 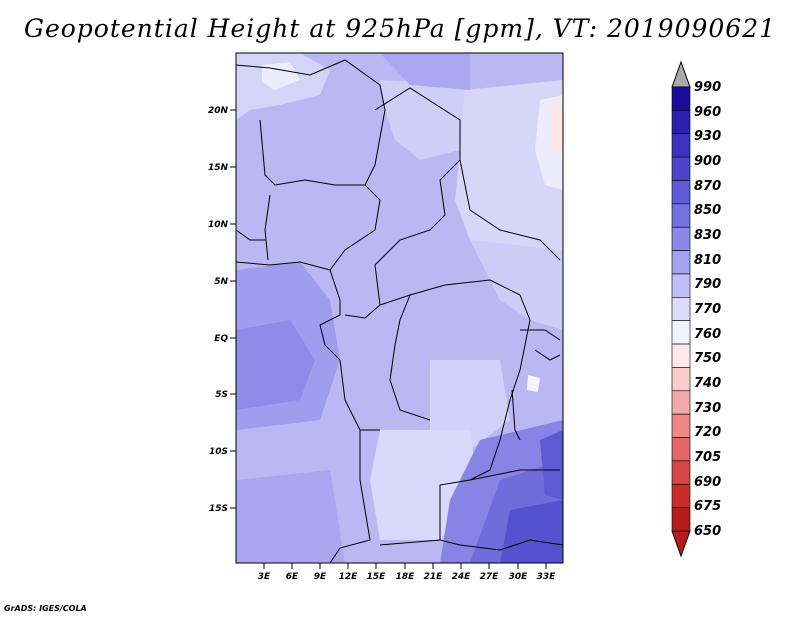 What do you see at coordinates (218, 452) in the screenshot?
I see `lat-label: 10S` at bounding box center [218, 452].